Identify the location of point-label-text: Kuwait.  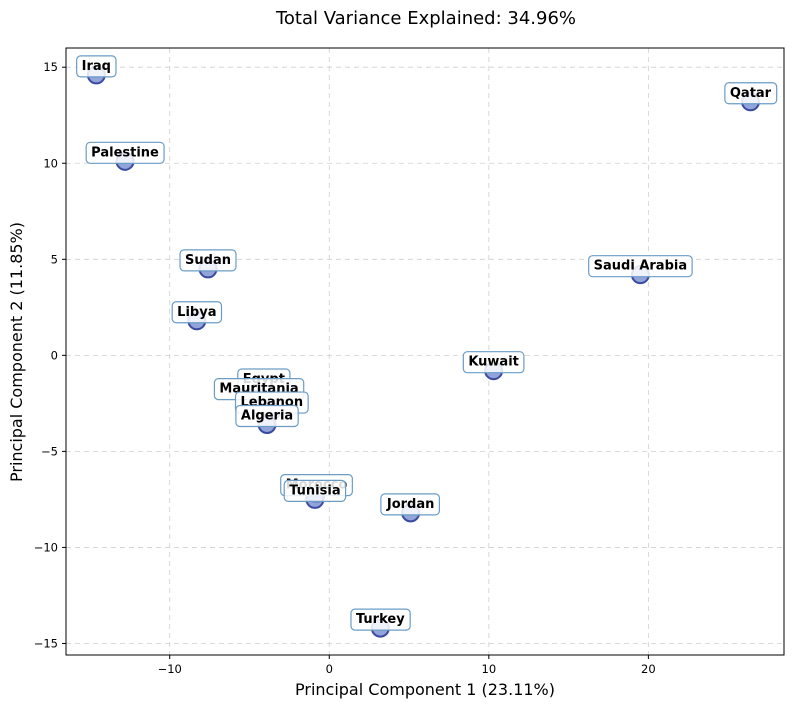
(493, 362).